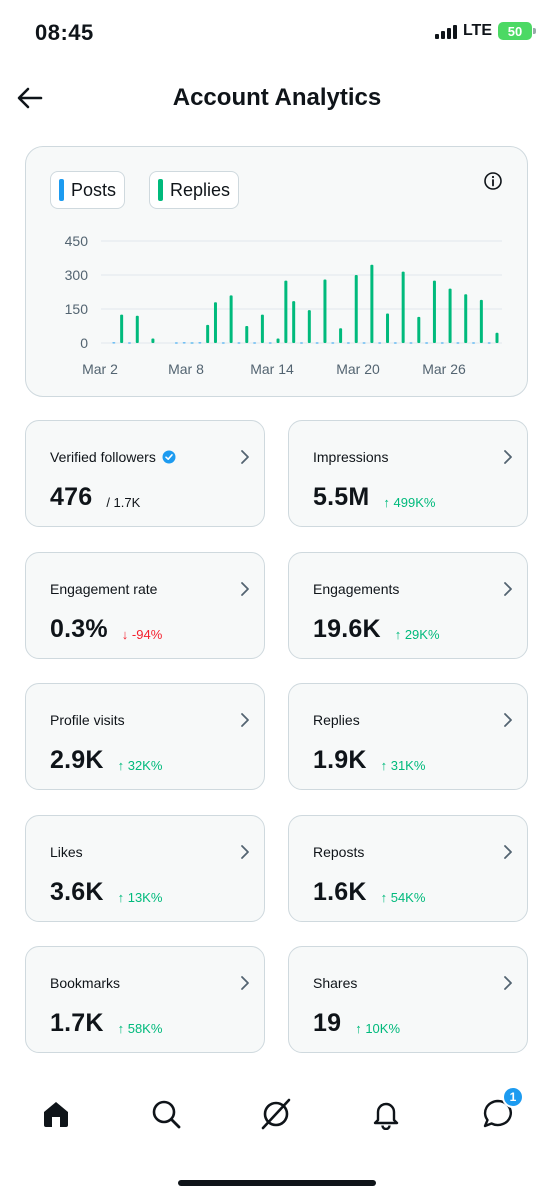  What do you see at coordinates (403, 765) in the screenshot?
I see `stat-change: ↑ 31K%` at bounding box center [403, 765].